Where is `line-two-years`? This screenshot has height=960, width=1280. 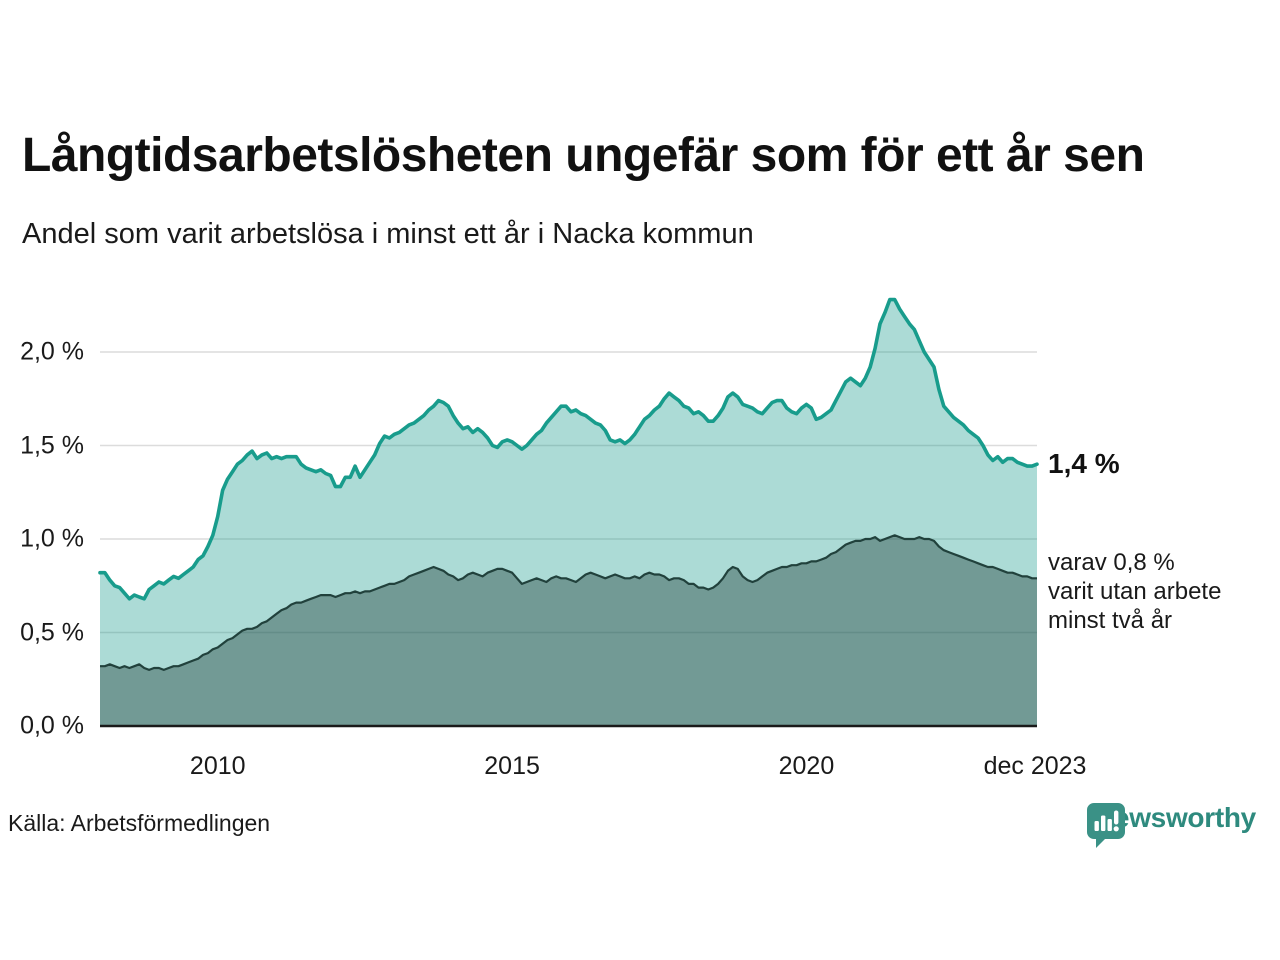 line-two-years is located at coordinates (568, 602).